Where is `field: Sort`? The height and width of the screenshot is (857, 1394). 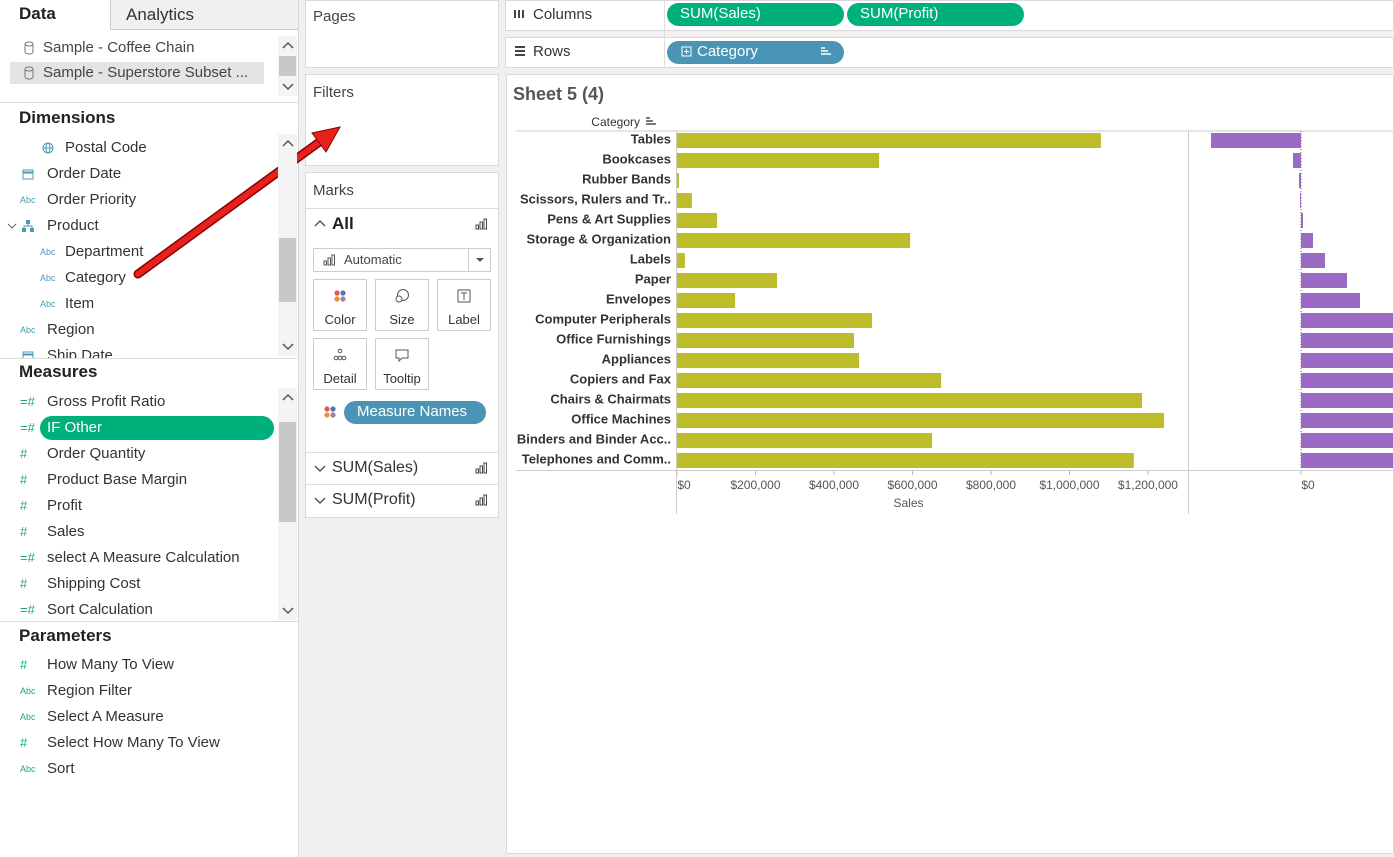 field: Sort is located at coordinates (61, 768).